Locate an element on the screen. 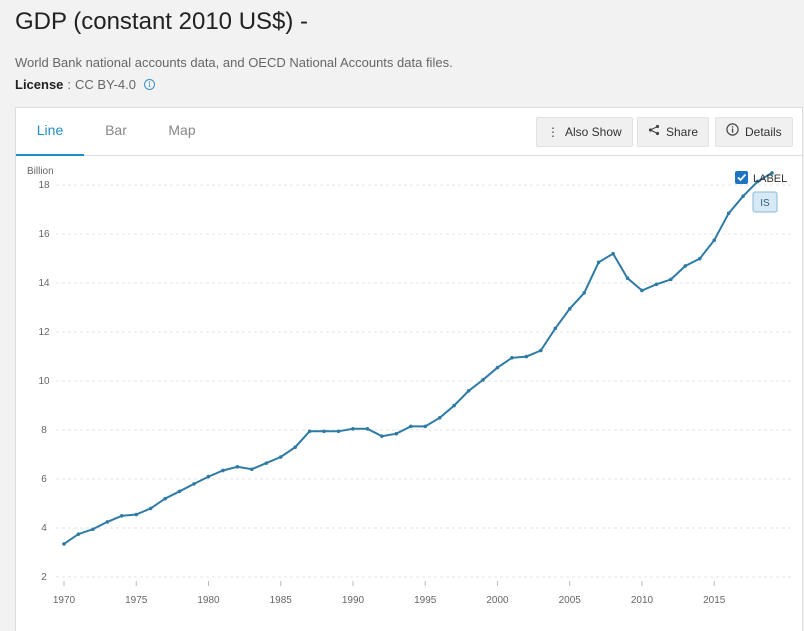 The width and height of the screenshot is (804, 631). legend-checkbox is located at coordinates (741, 177).